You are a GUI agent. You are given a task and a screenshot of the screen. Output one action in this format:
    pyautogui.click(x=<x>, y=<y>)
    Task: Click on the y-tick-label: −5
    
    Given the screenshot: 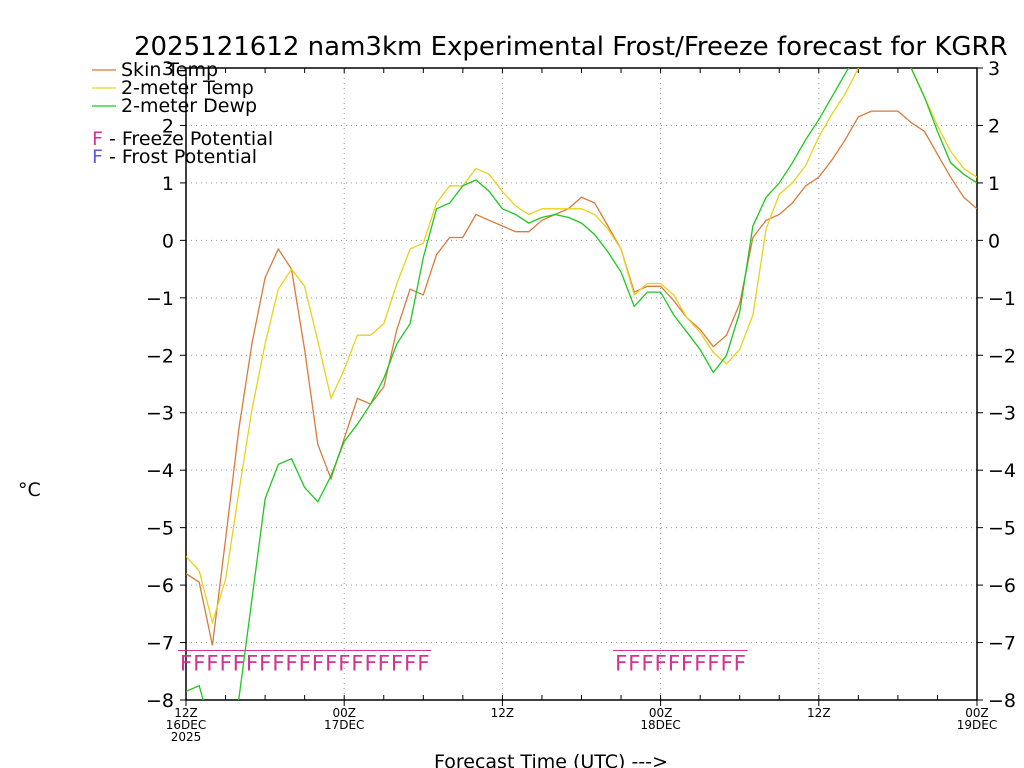 What is the action you would take?
    pyautogui.click(x=160, y=529)
    